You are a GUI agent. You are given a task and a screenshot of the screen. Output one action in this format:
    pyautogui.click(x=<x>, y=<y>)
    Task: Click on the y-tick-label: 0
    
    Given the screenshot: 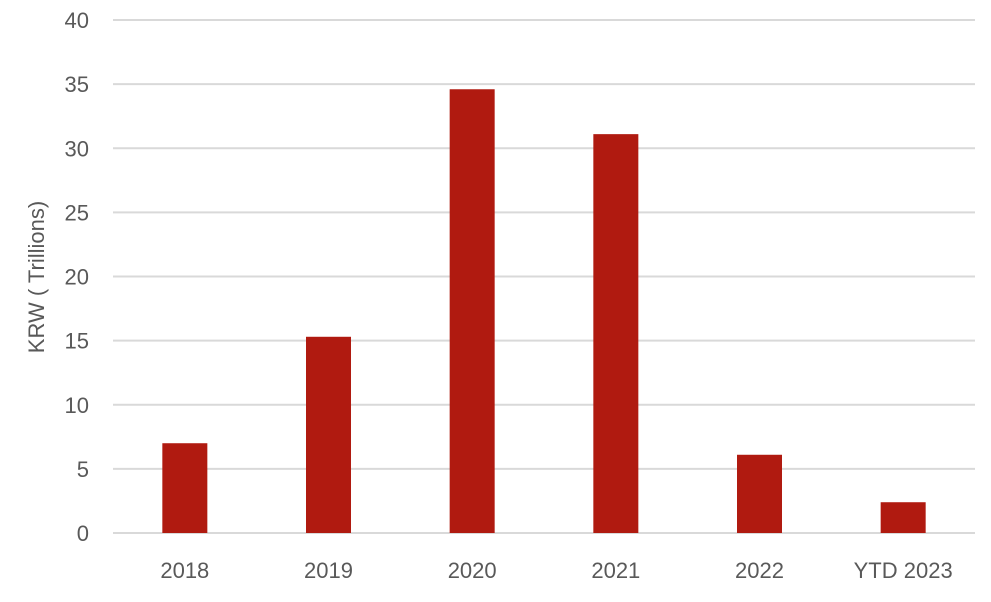 What is the action you would take?
    pyautogui.click(x=83, y=533)
    